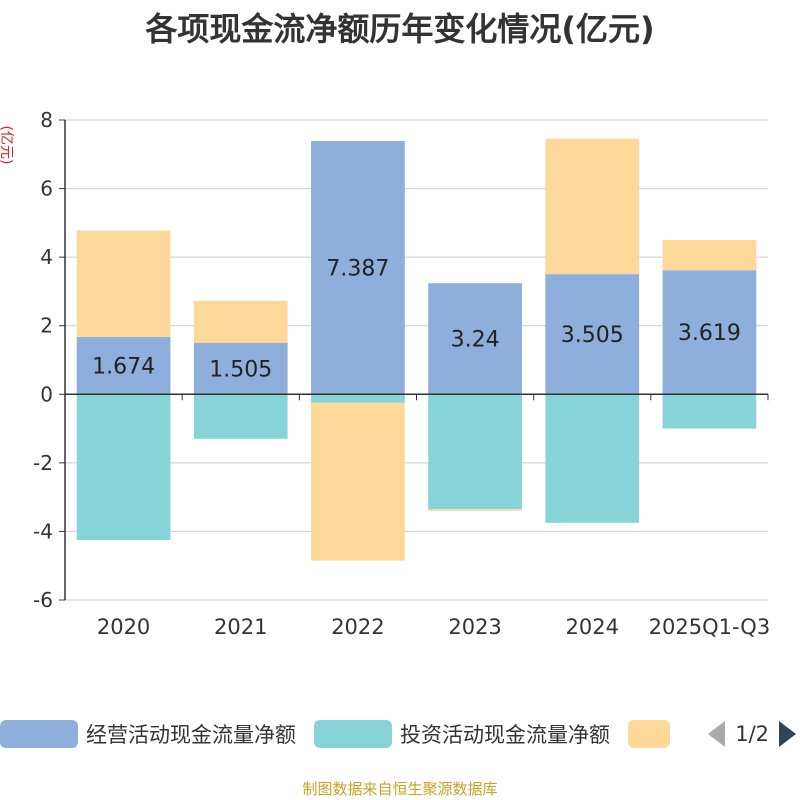  Describe the element at coordinates (240, 627) in the screenshot. I see `x-tick-label: 2021` at that location.